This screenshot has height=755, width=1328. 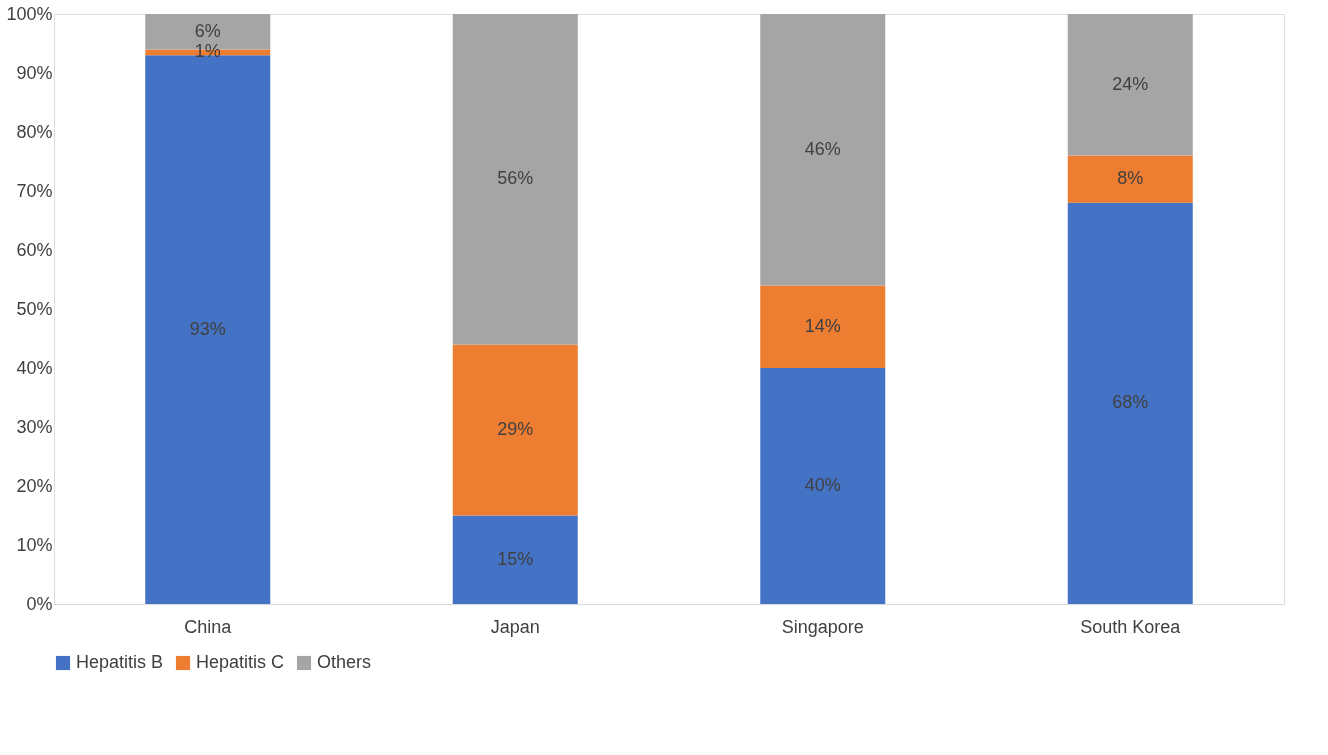 What do you see at coordinates (34, 72) in the screenshot?
I see `y-tick-label: 90%` at bounding box center [34, 72].